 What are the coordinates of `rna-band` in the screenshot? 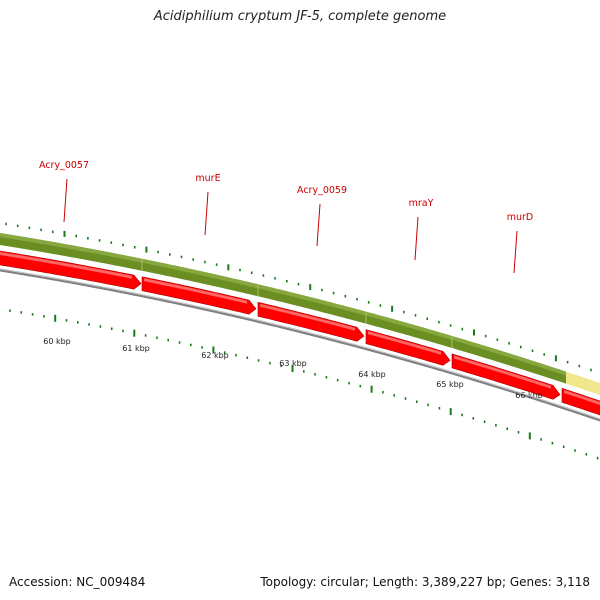 It's located at (583, 383).